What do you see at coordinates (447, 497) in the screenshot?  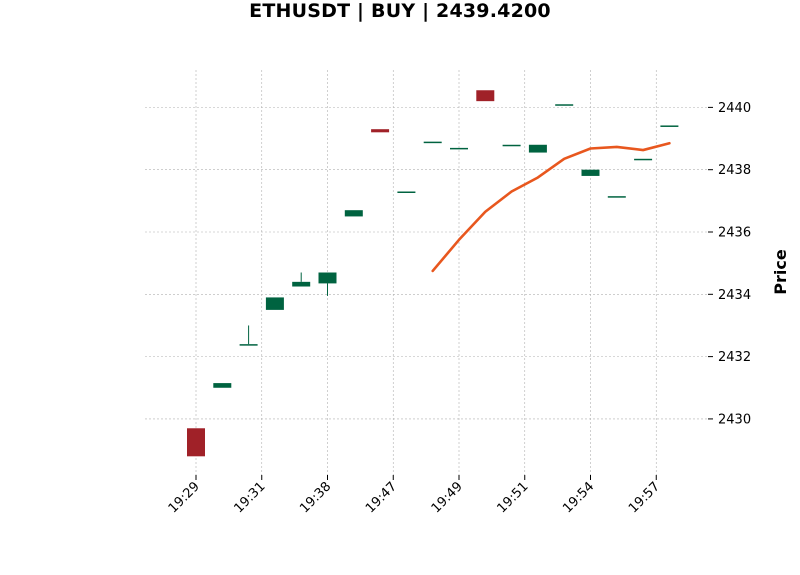 I see `x-tick-label: 19:49` at bounding box center [447, 497].